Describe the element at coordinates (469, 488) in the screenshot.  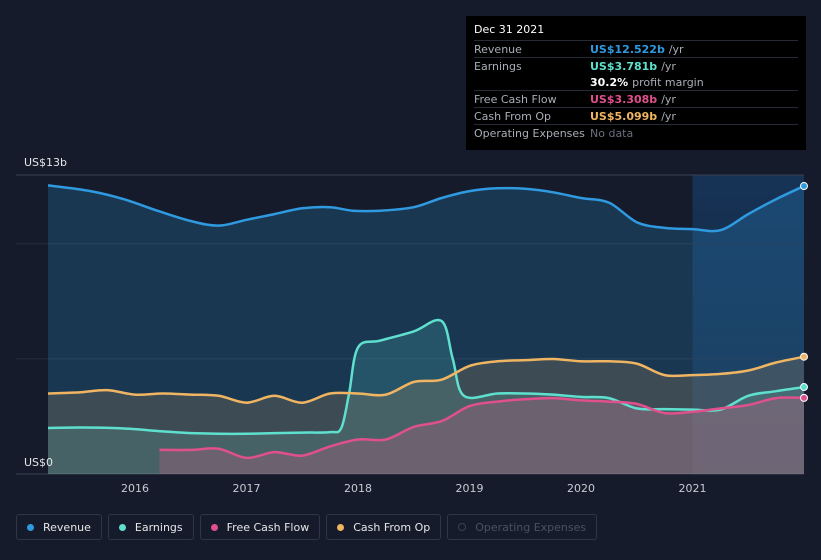
I see `x-tick-label: 2019` at that location.